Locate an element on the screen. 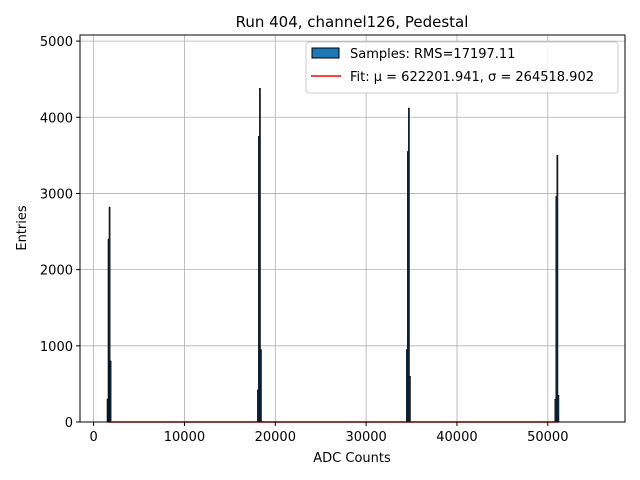 The image size is (640, 480). y-axis-label: Entries is located at coordinates (22, 228).